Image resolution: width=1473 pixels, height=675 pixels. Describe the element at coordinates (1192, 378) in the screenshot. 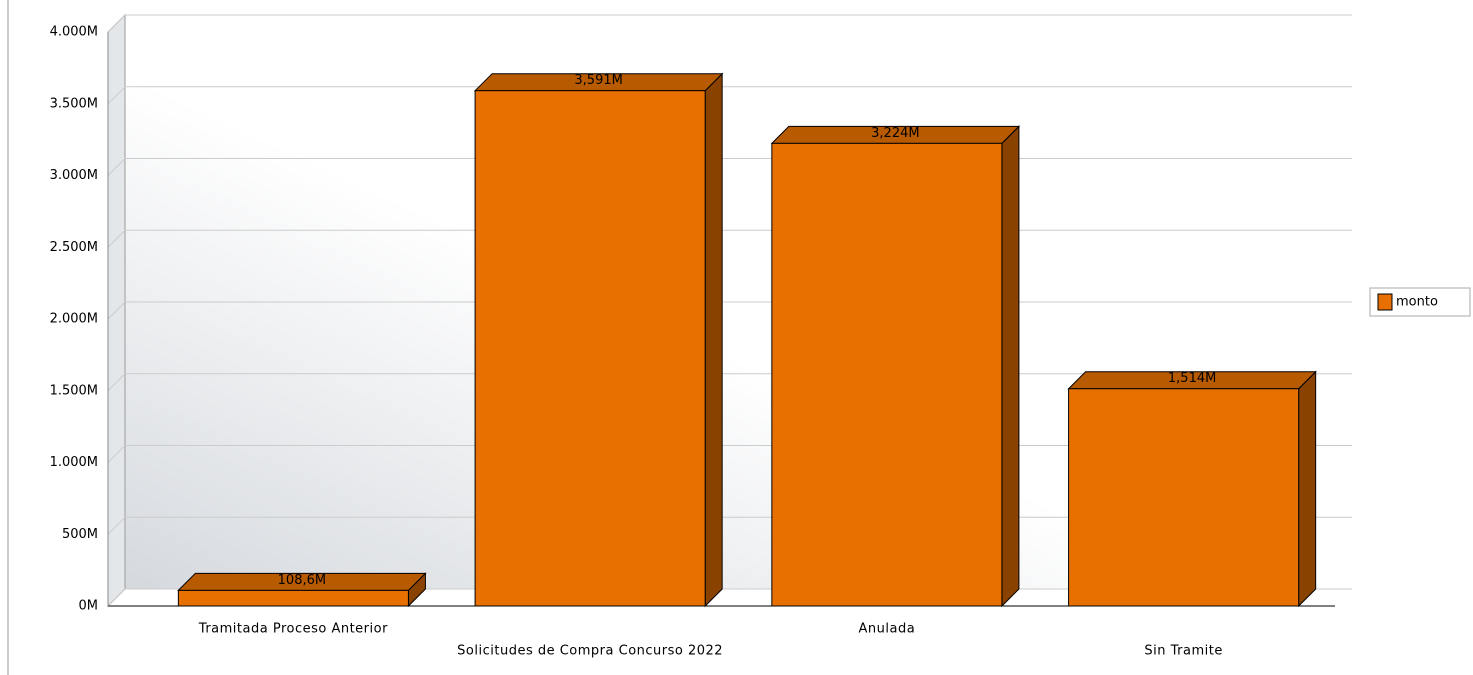

I see `value-label: 1,514M` at that location.